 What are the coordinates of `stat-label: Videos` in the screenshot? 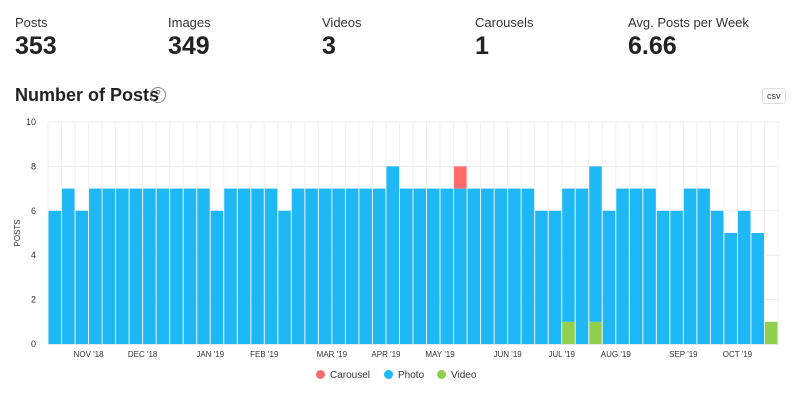 It's located at (342, 22).